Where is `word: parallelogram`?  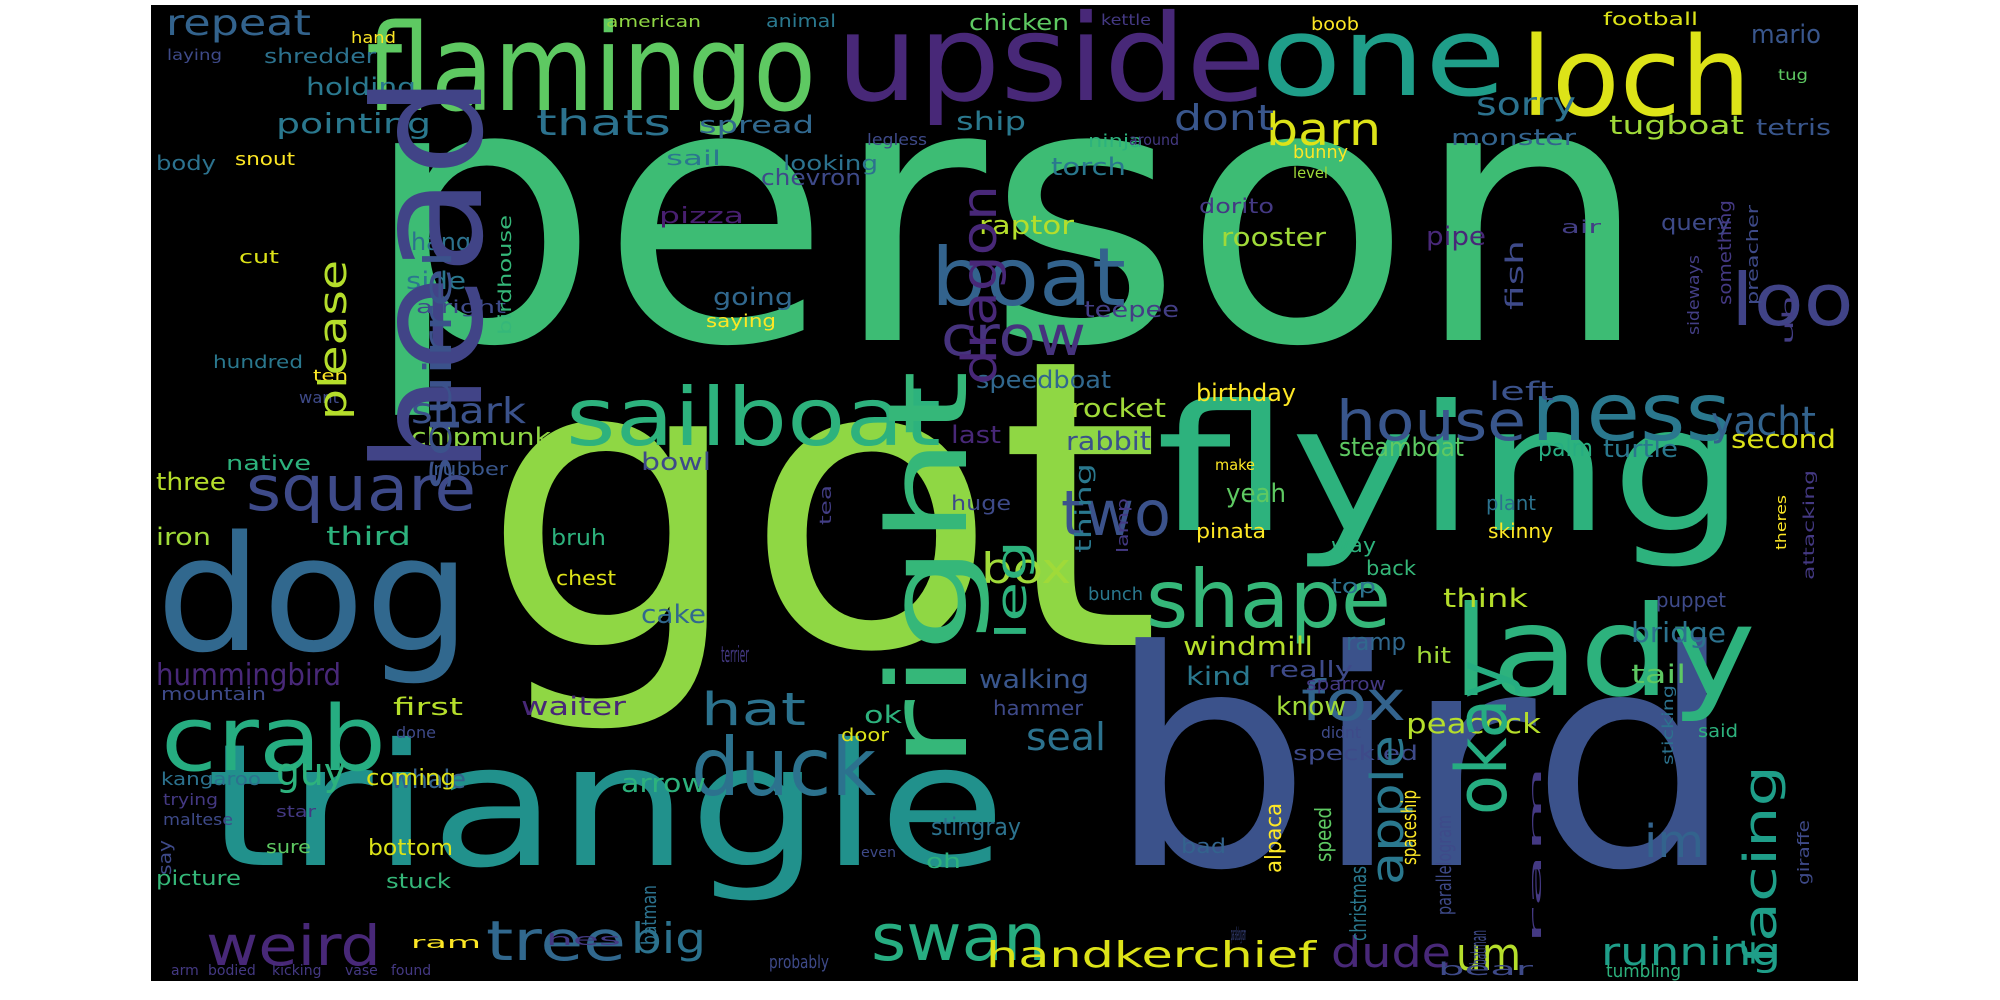 word: parallelogram is located at coordinates (1444, 865).